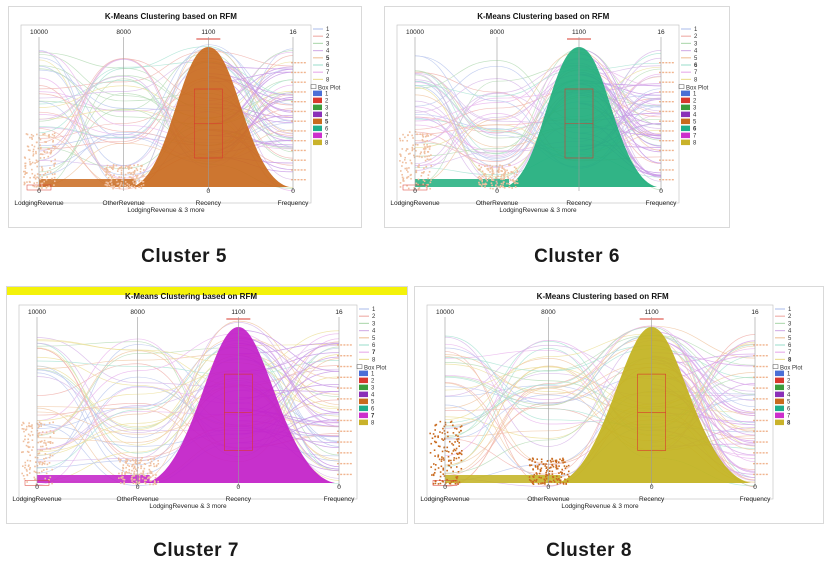  What do you see at coordinates (293, 32) in the screenshot?
I see `axis-max-label: 16` at bounding box center [293, 32].